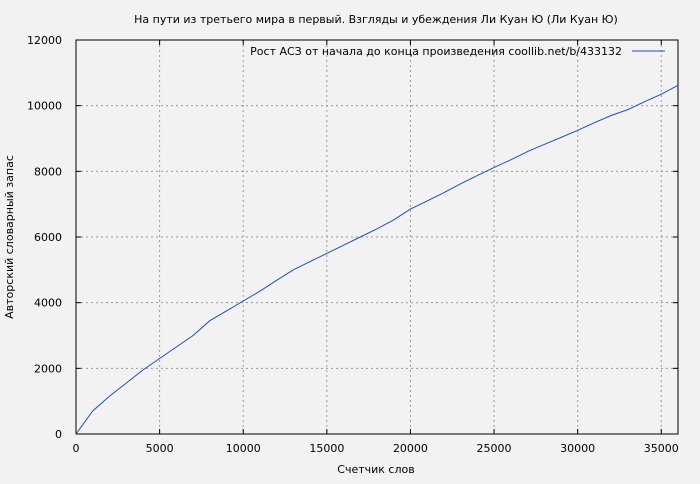 This screenshot has width=700, height=484. I want to click on x-tick-label: 35000, so click(661, 448).